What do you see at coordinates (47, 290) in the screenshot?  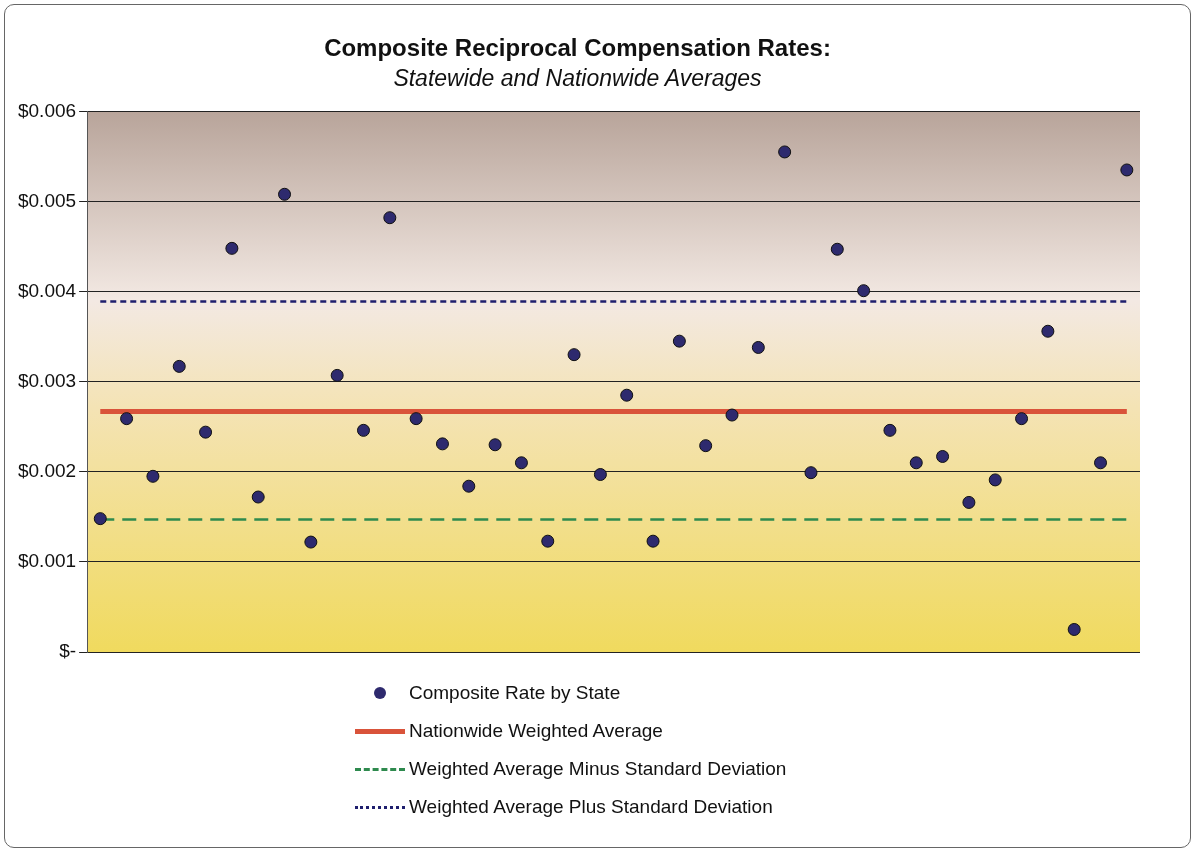 I see `y-tick-label: $0.004` at bounding box center [47, 290].